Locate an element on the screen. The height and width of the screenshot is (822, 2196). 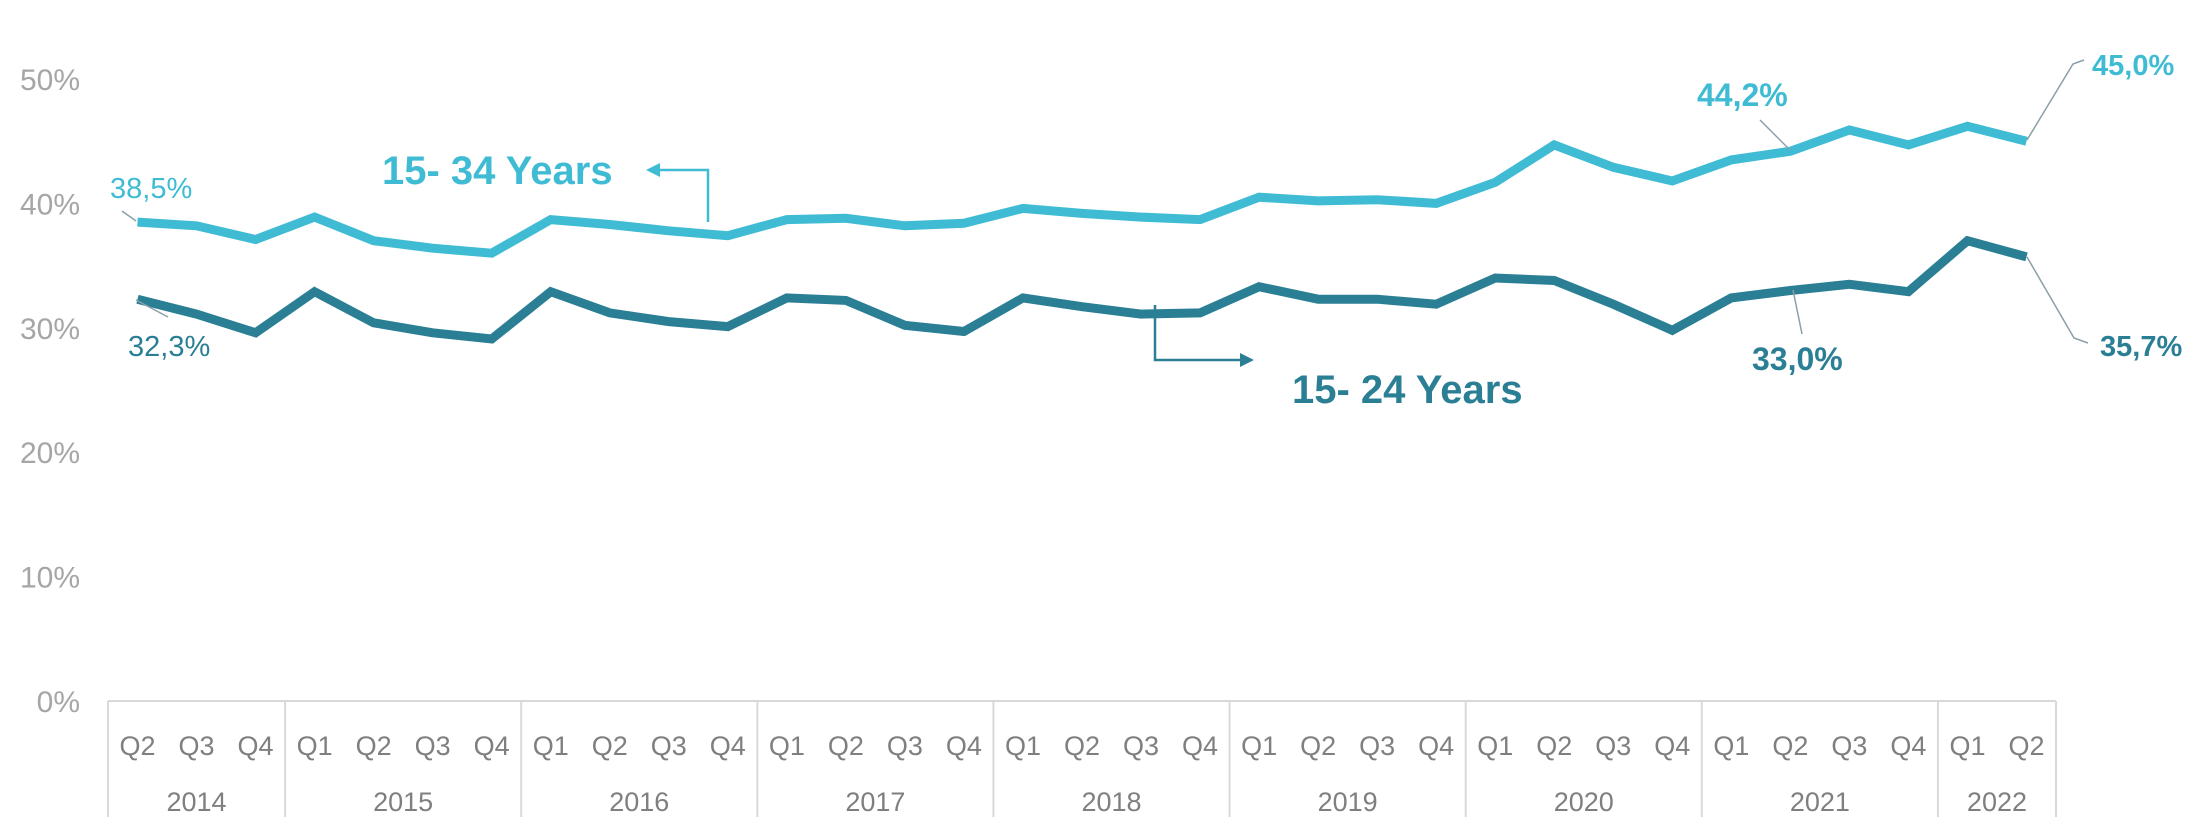
data-label-15-24-mid-leader is located at coordinates (1797, 312).